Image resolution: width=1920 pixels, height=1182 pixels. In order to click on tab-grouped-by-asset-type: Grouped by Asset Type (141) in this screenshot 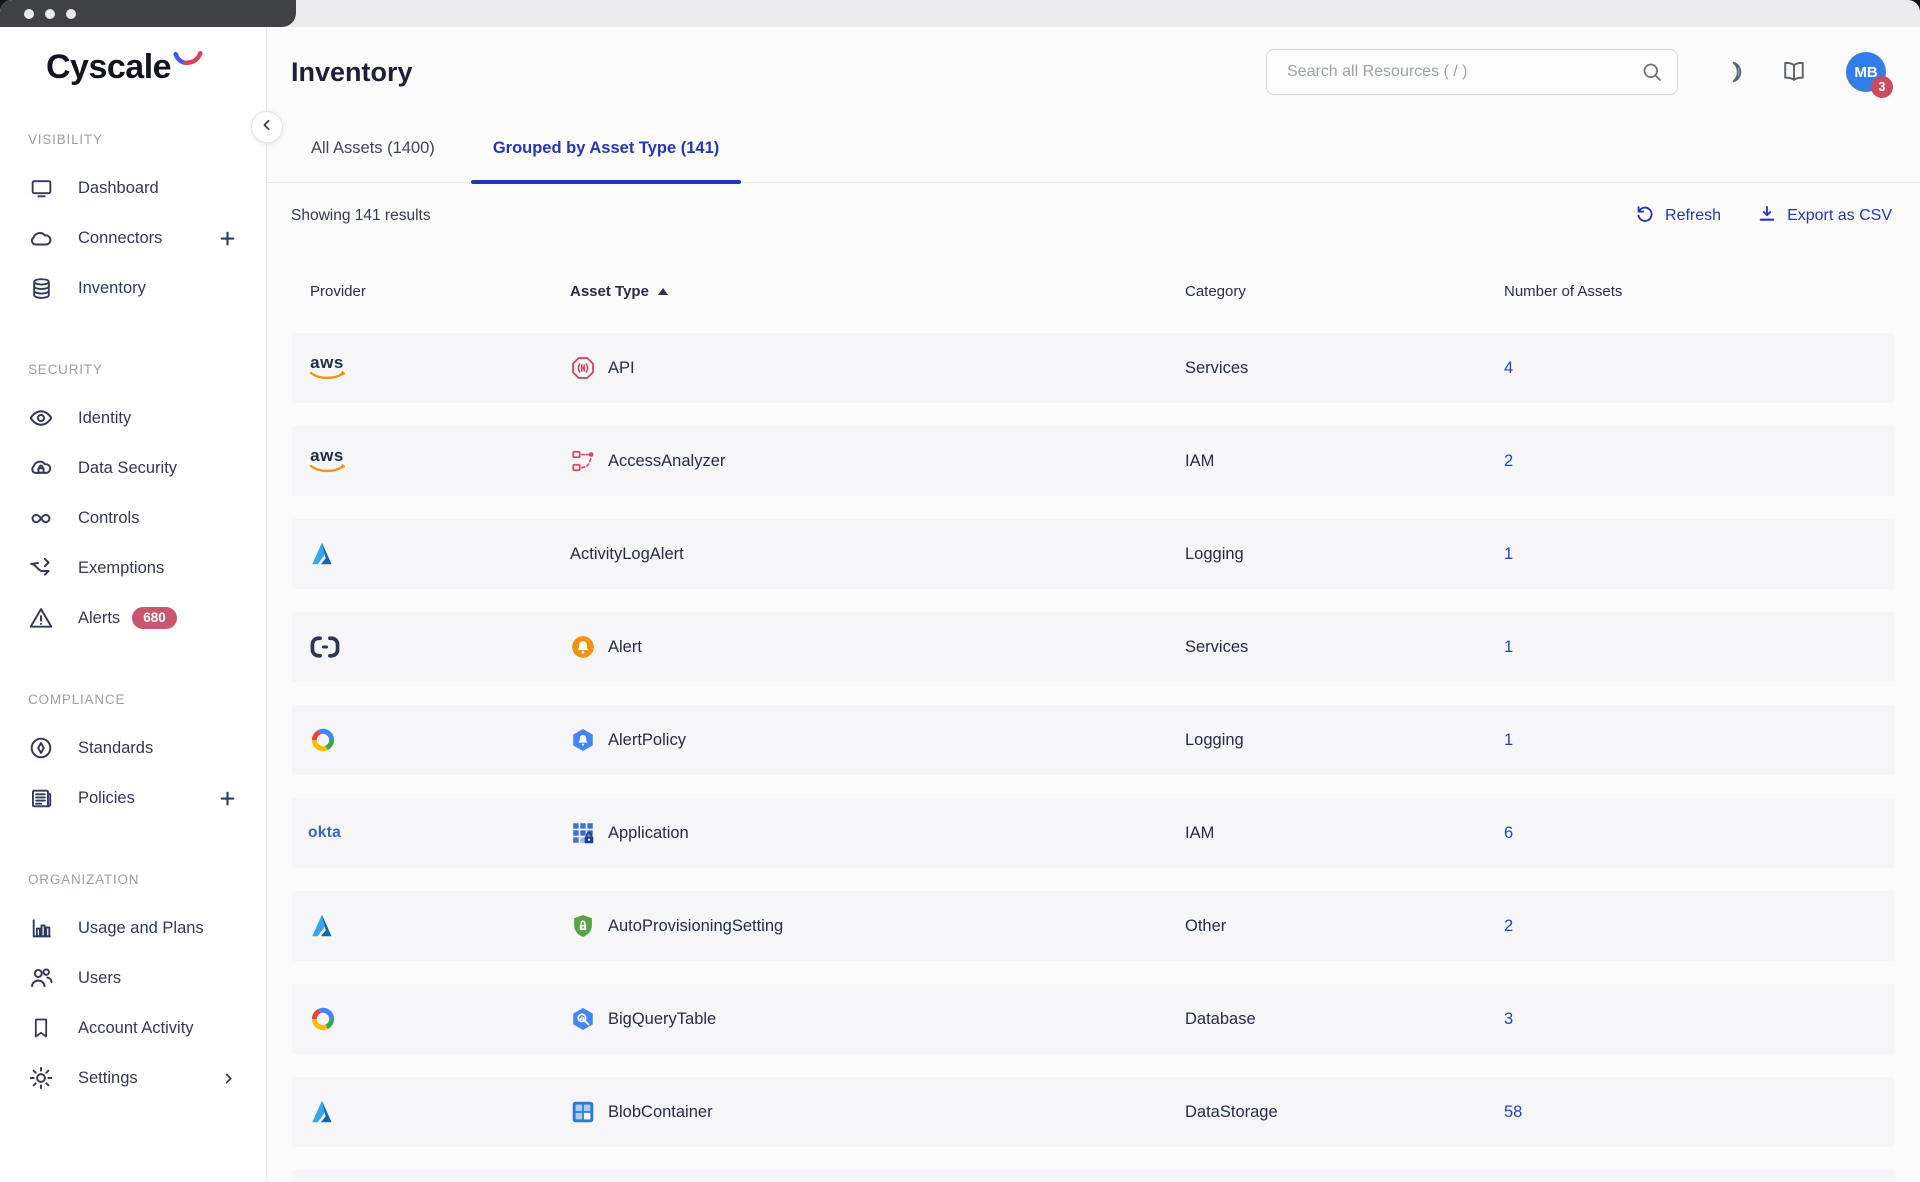, I will do `click(606, 162)`.